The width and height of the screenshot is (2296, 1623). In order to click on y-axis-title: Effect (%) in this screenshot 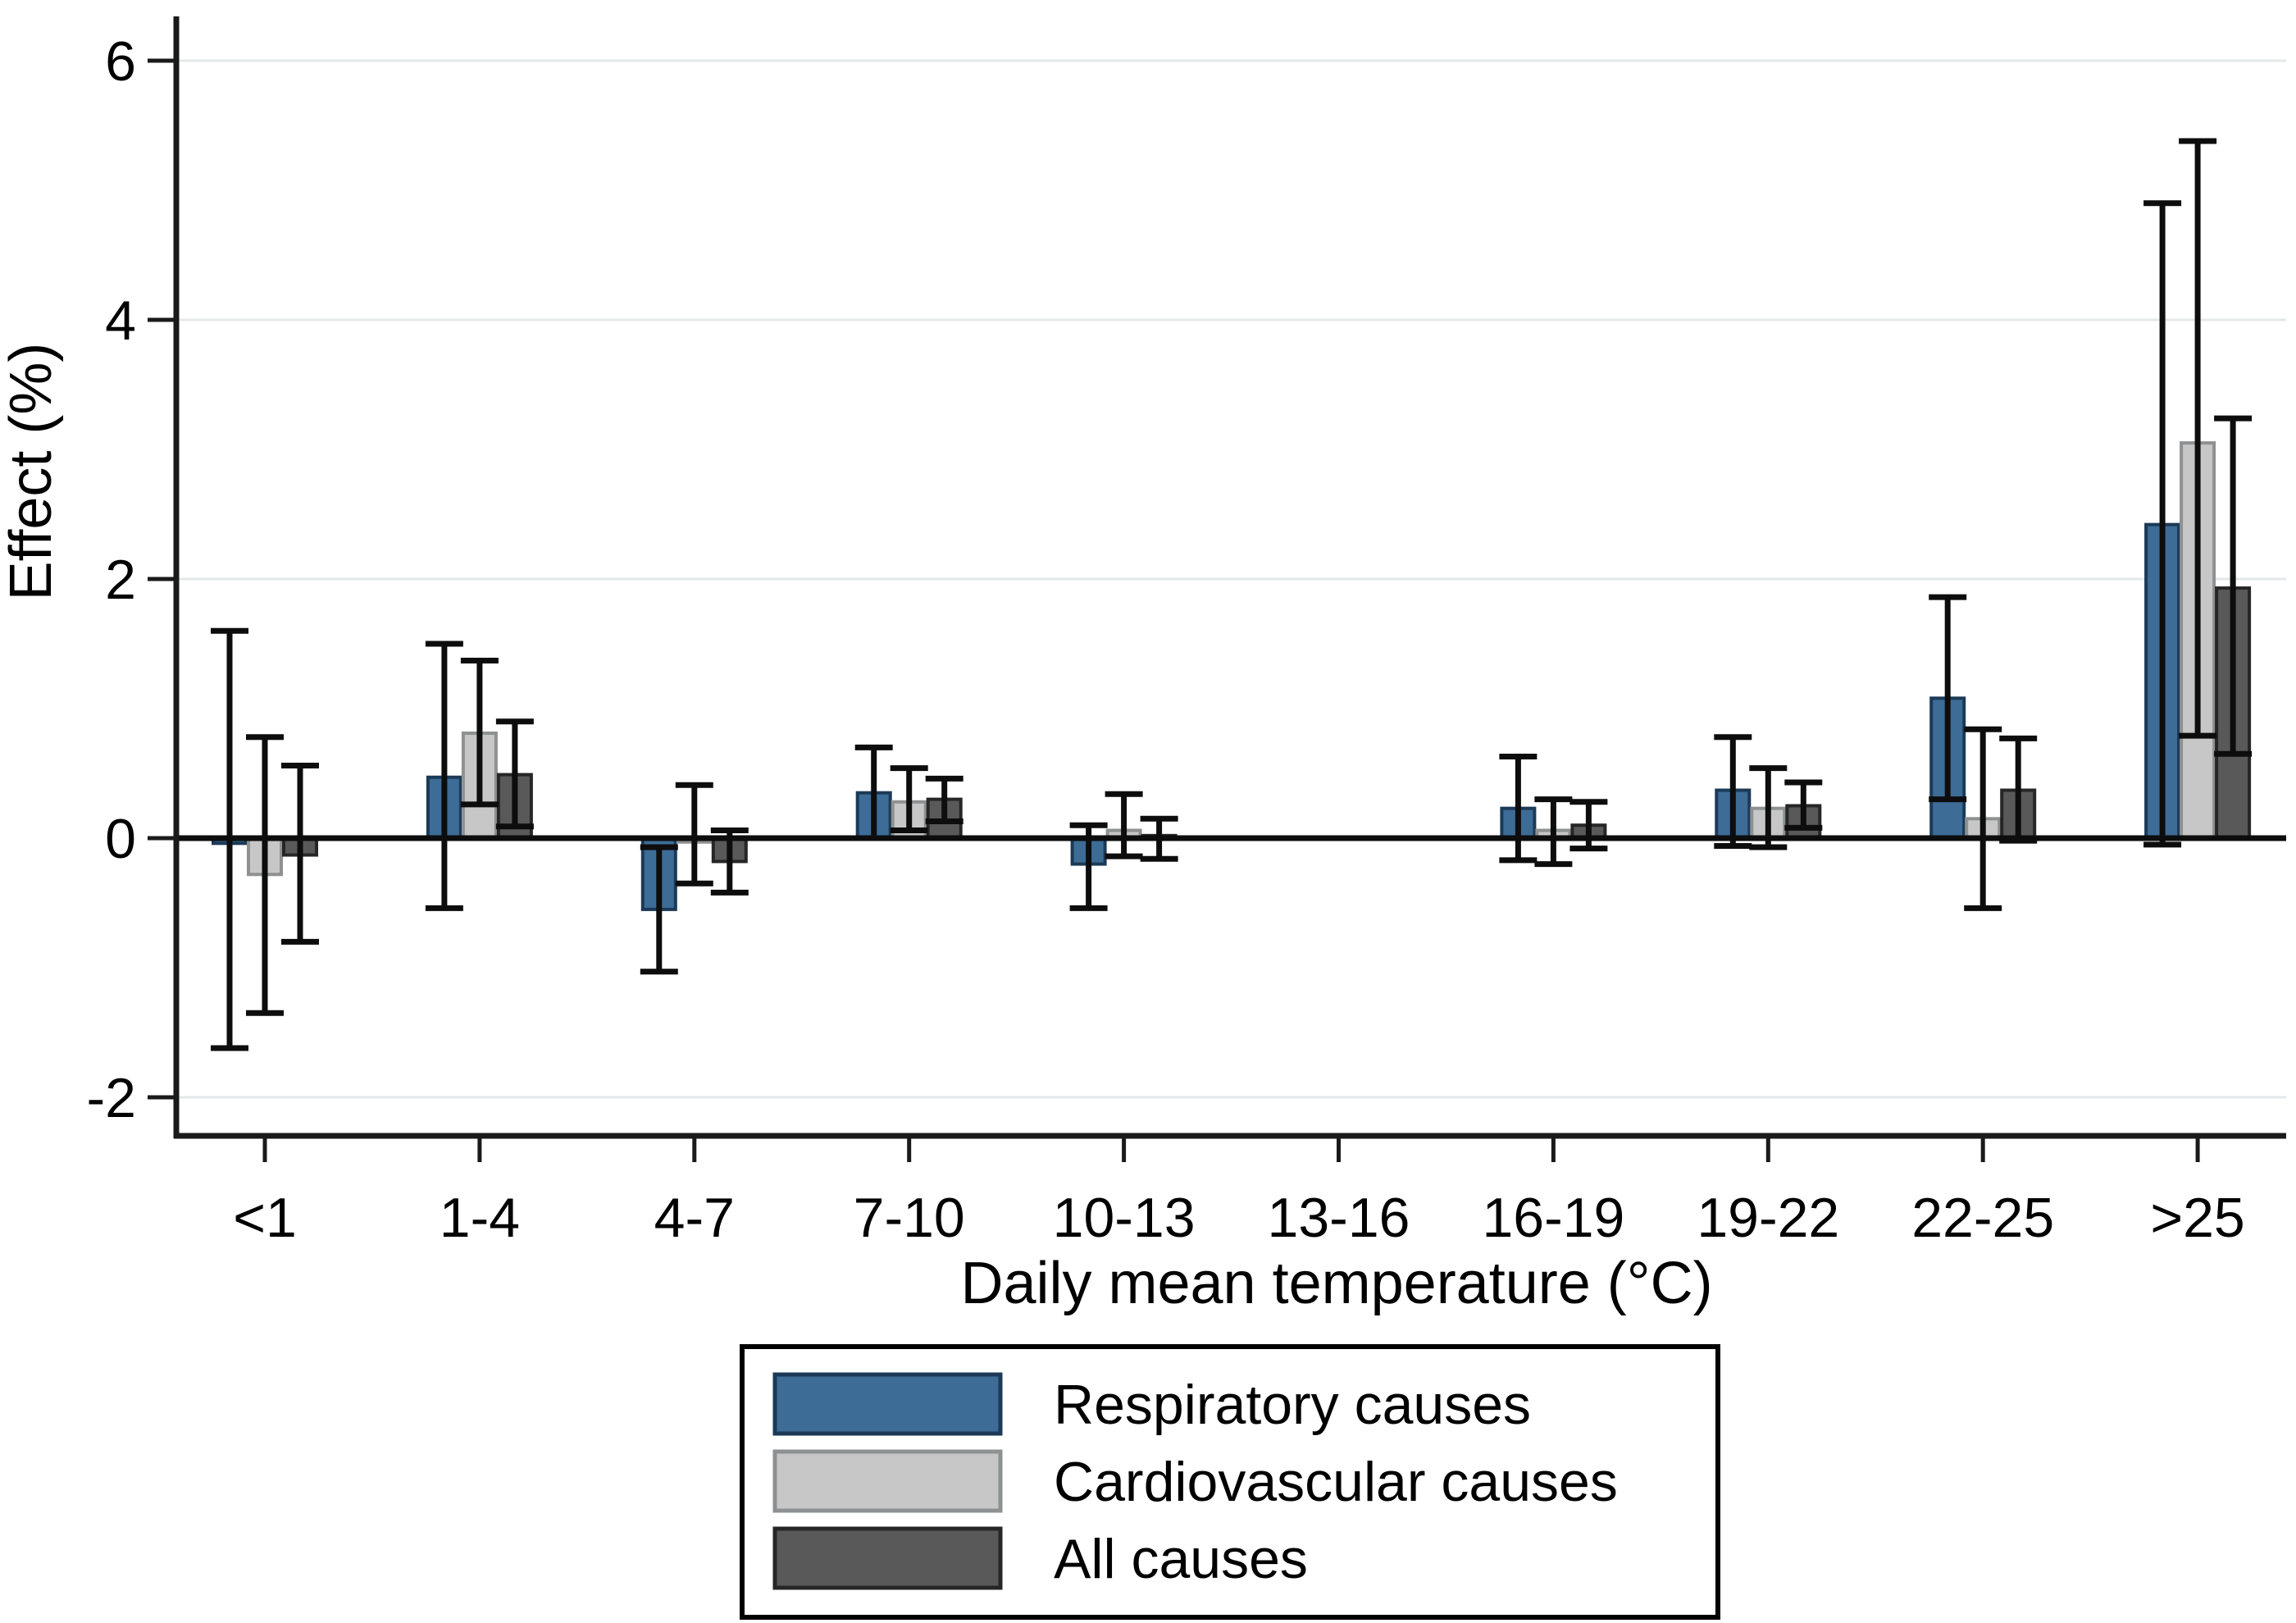, I will do `click(32, 472)`.